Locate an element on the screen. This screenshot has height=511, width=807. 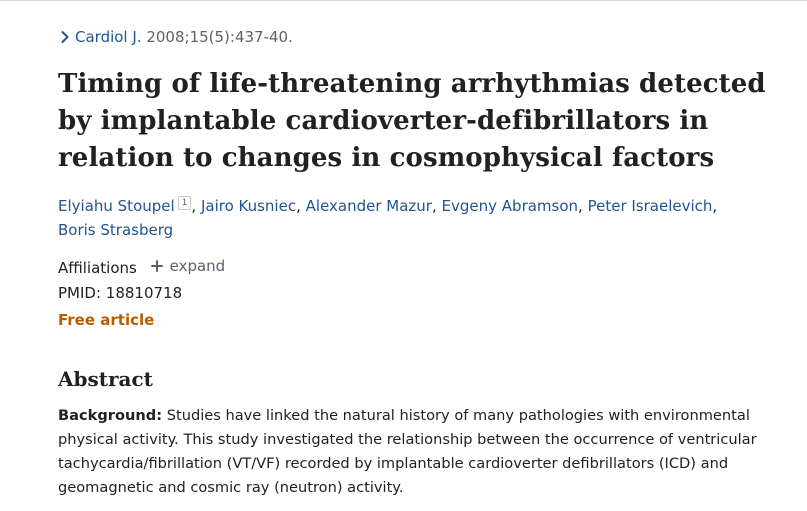
expand-label: expand is located at coordinates (197, 266).